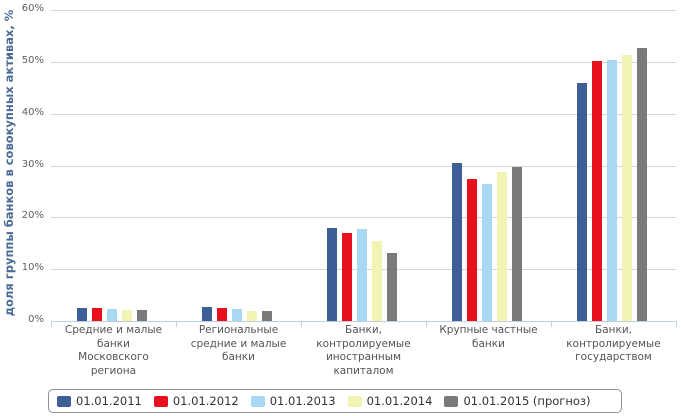 This screenshot has width=681, height=416. I want to click on legend-item: 01.01.2011, so click(99, 401).